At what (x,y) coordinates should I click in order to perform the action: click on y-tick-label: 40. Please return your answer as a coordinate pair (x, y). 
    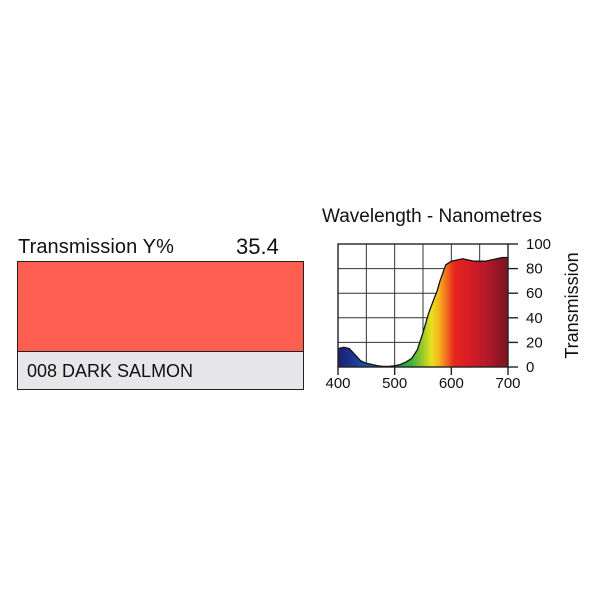
    Looking at the image, I should click on (534, 318).